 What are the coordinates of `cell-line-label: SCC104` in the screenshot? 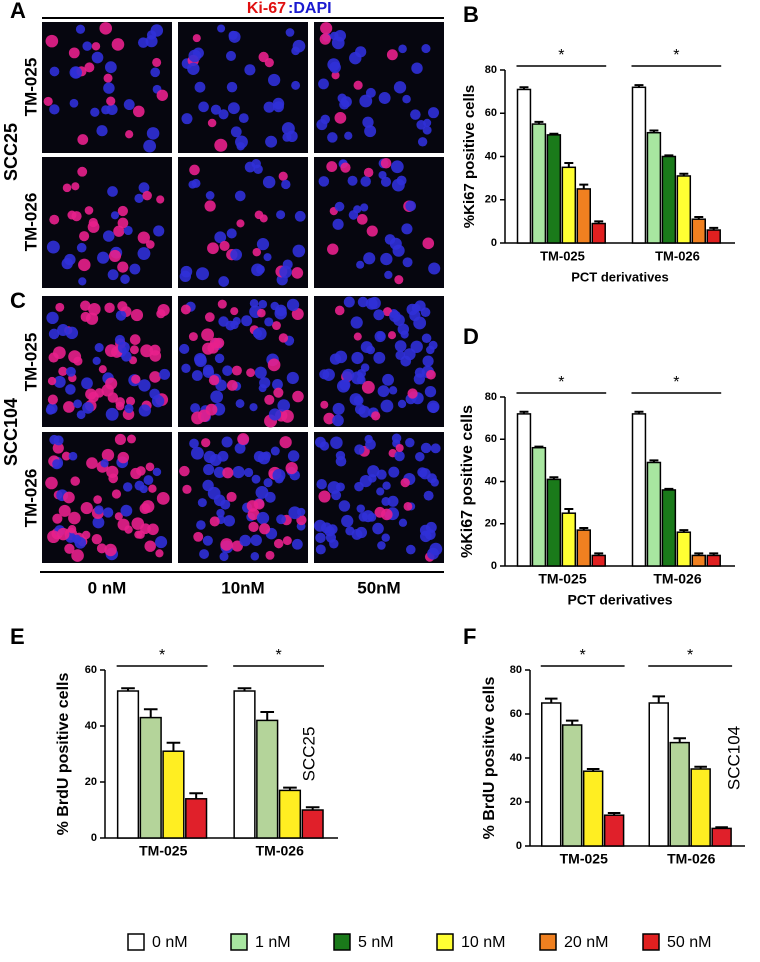 It's located at (733, 758).